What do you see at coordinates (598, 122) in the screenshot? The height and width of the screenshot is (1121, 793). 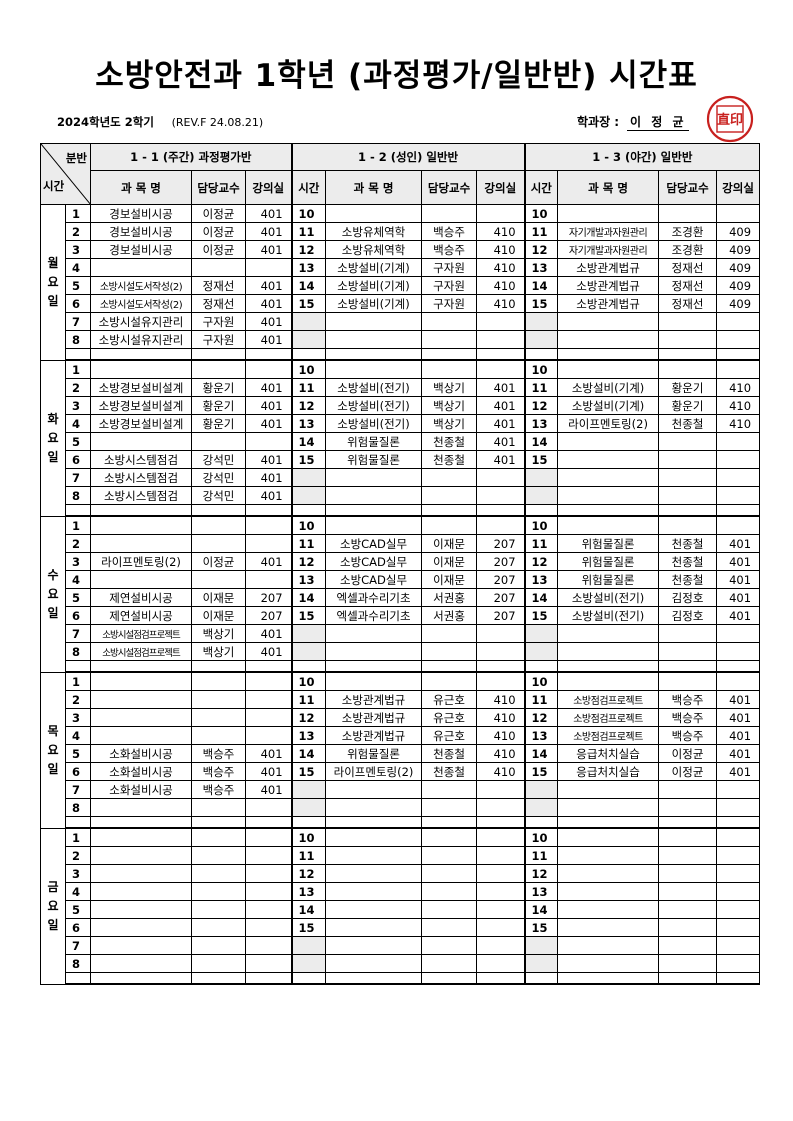 I see `department-head-label: 학과장 :` at bounding box center [598, 122].